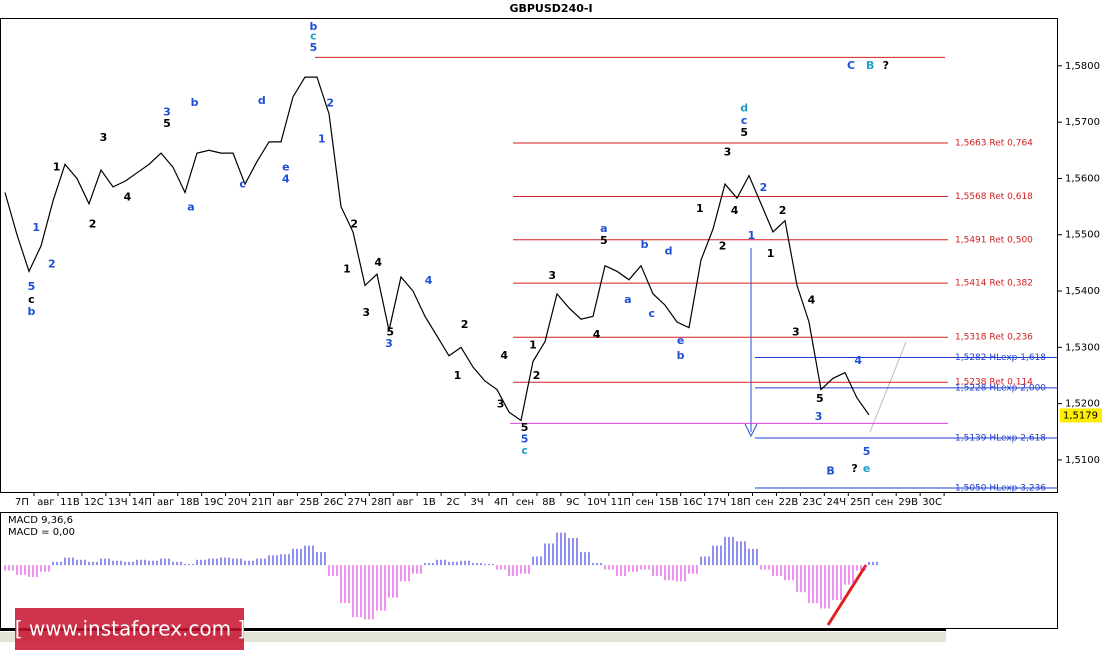  What do you see at coordinates (994, 240) in the screenshot?
I see `retracement-label: 1,5491 Ret 0,500` at bounding box center [994, 240].